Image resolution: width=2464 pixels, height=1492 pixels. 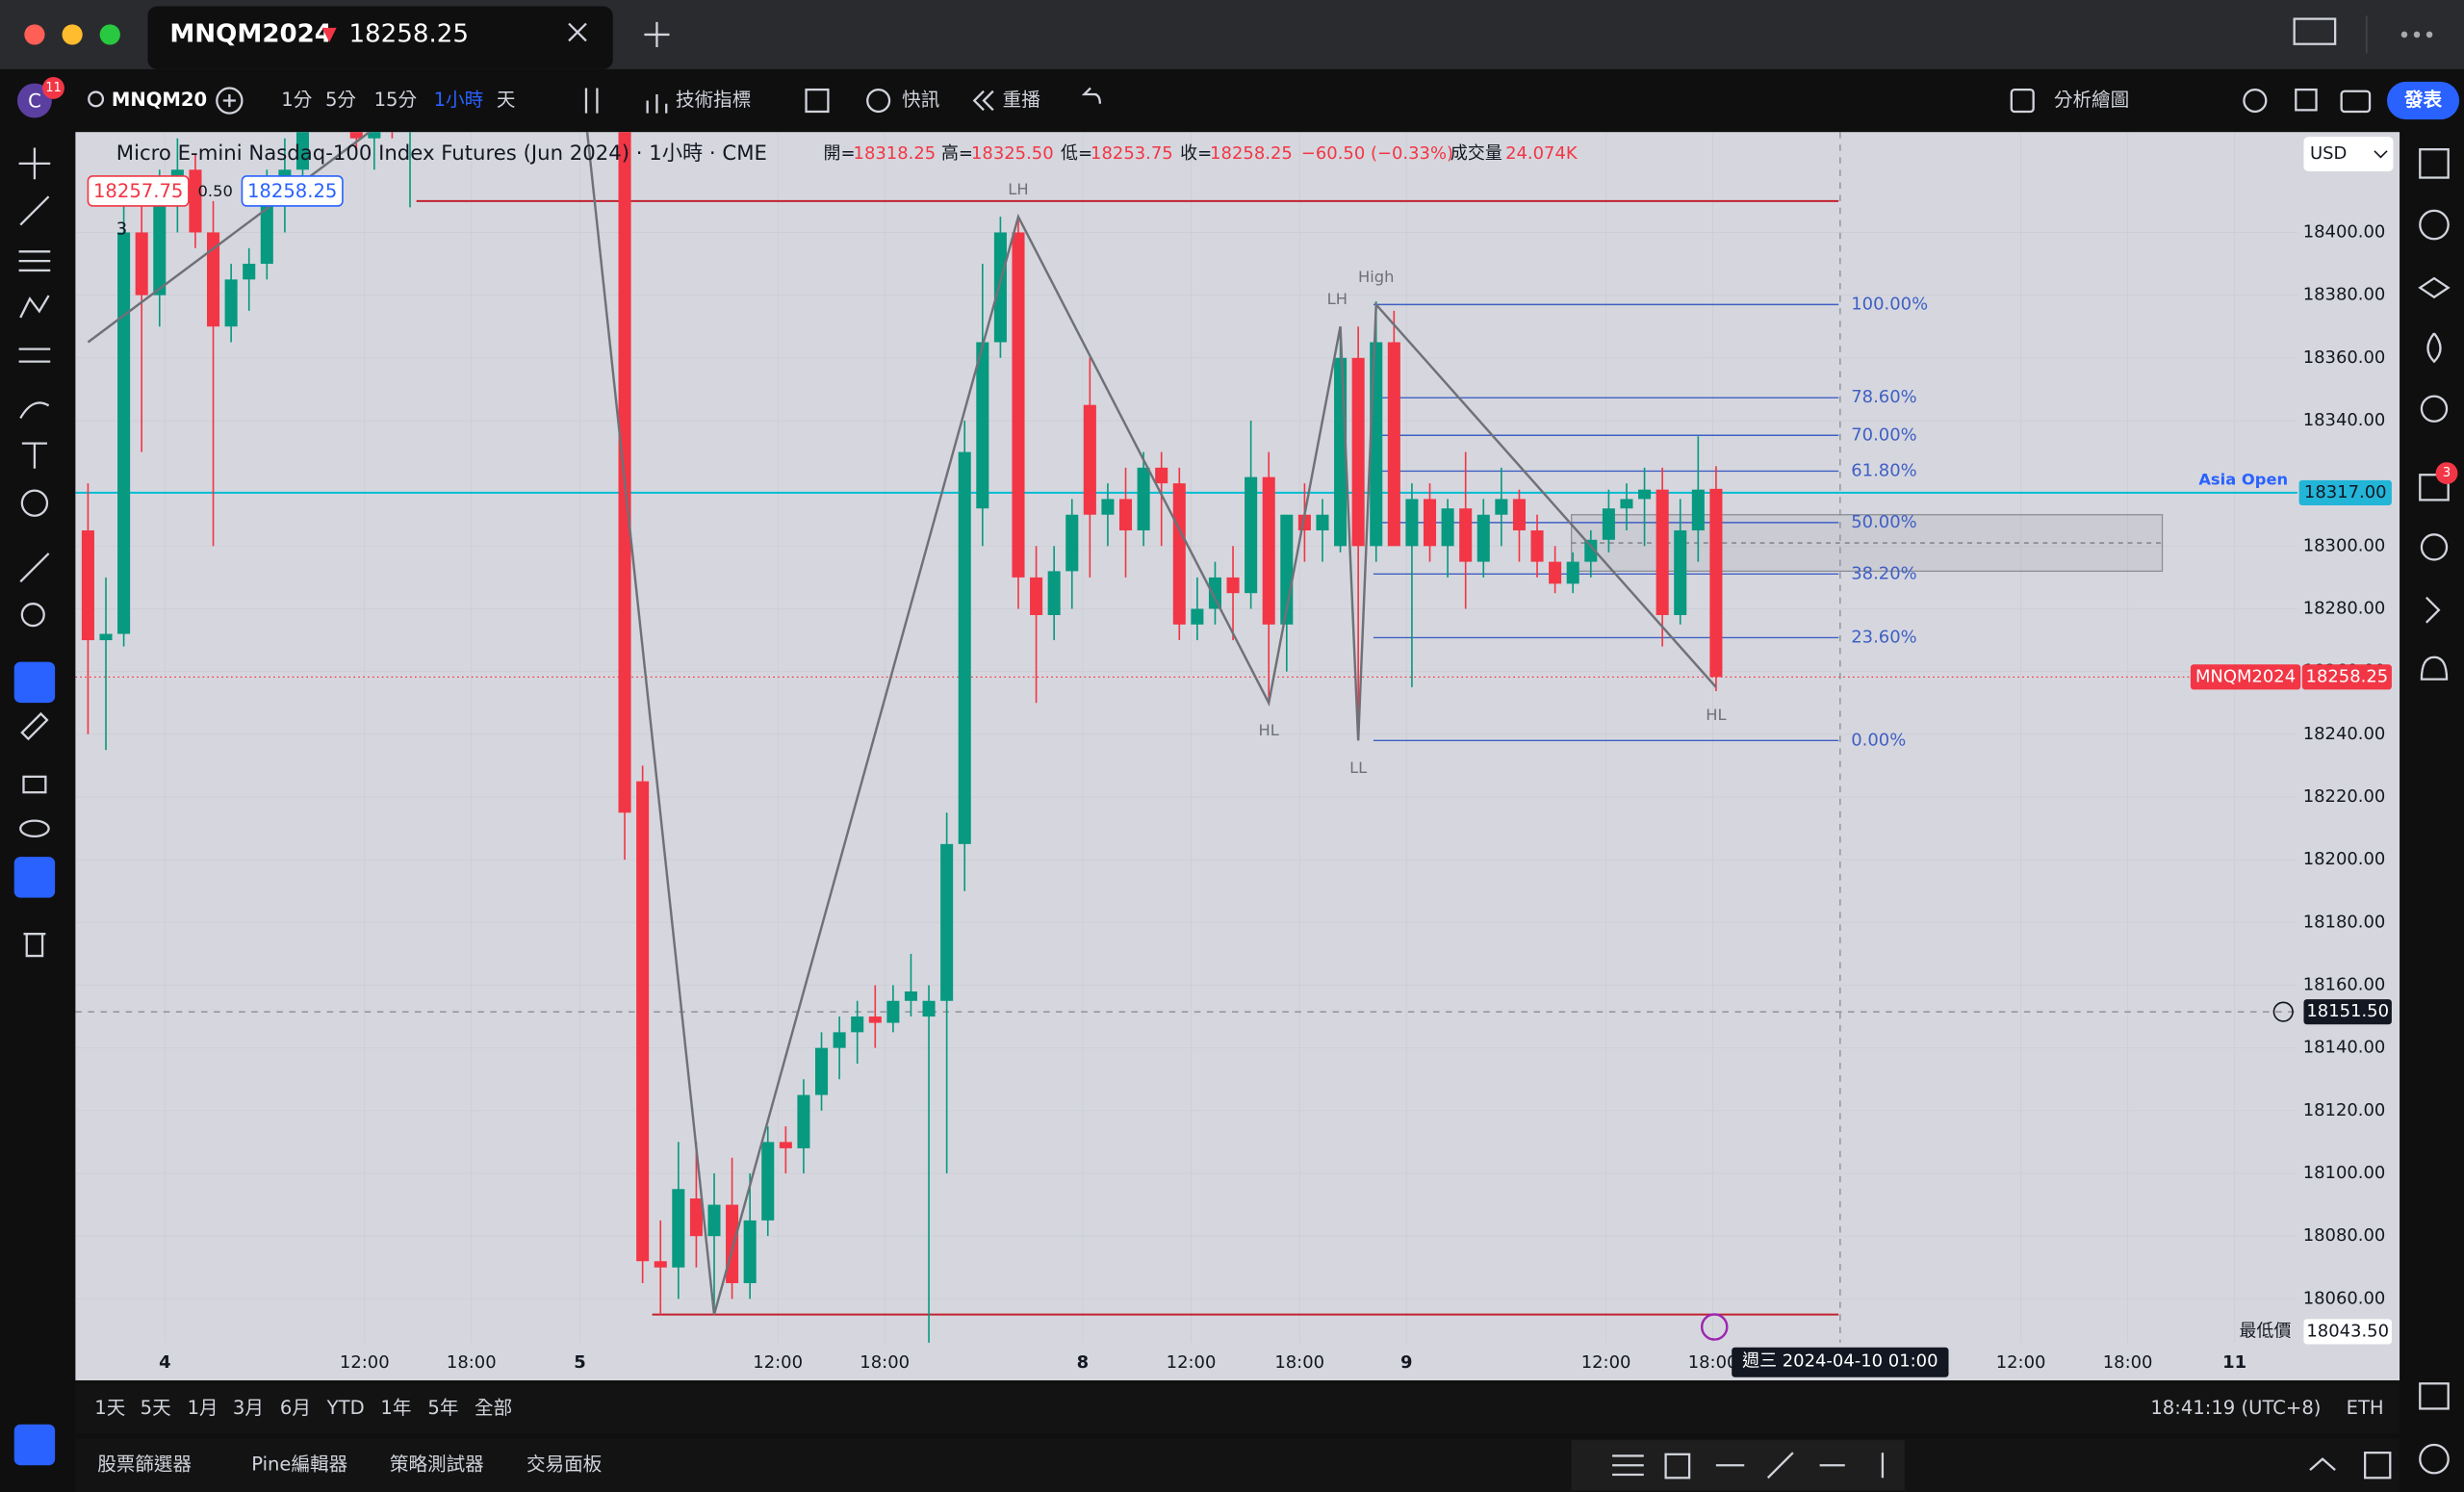 I want to click on crosshair-add, so click(x=2283, y=1011).